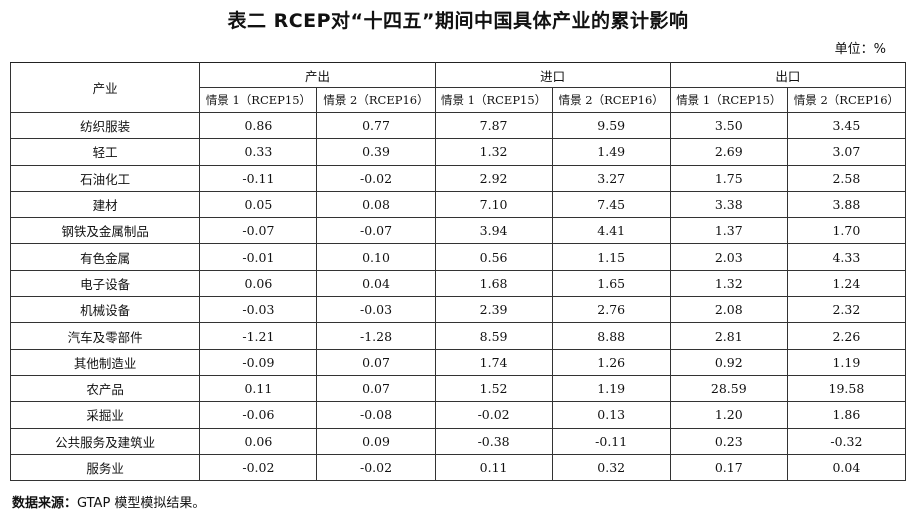  I want to click on value-cell: 2.32, so click(846, 310).